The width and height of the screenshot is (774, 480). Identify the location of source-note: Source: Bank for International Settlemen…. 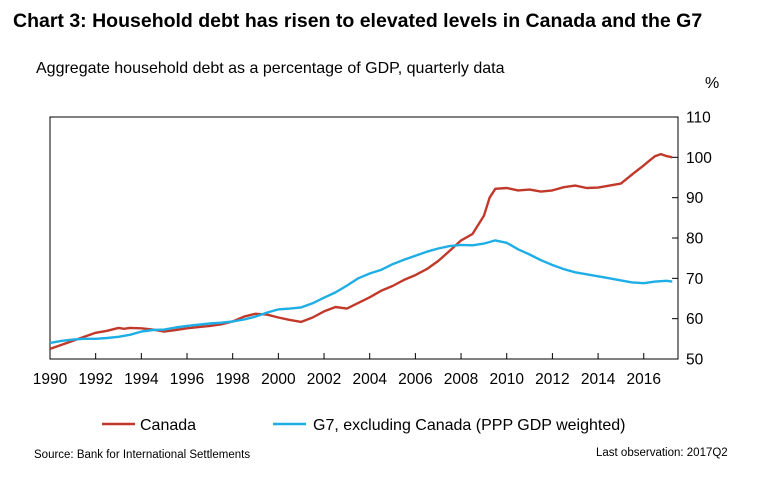
(142, 455).